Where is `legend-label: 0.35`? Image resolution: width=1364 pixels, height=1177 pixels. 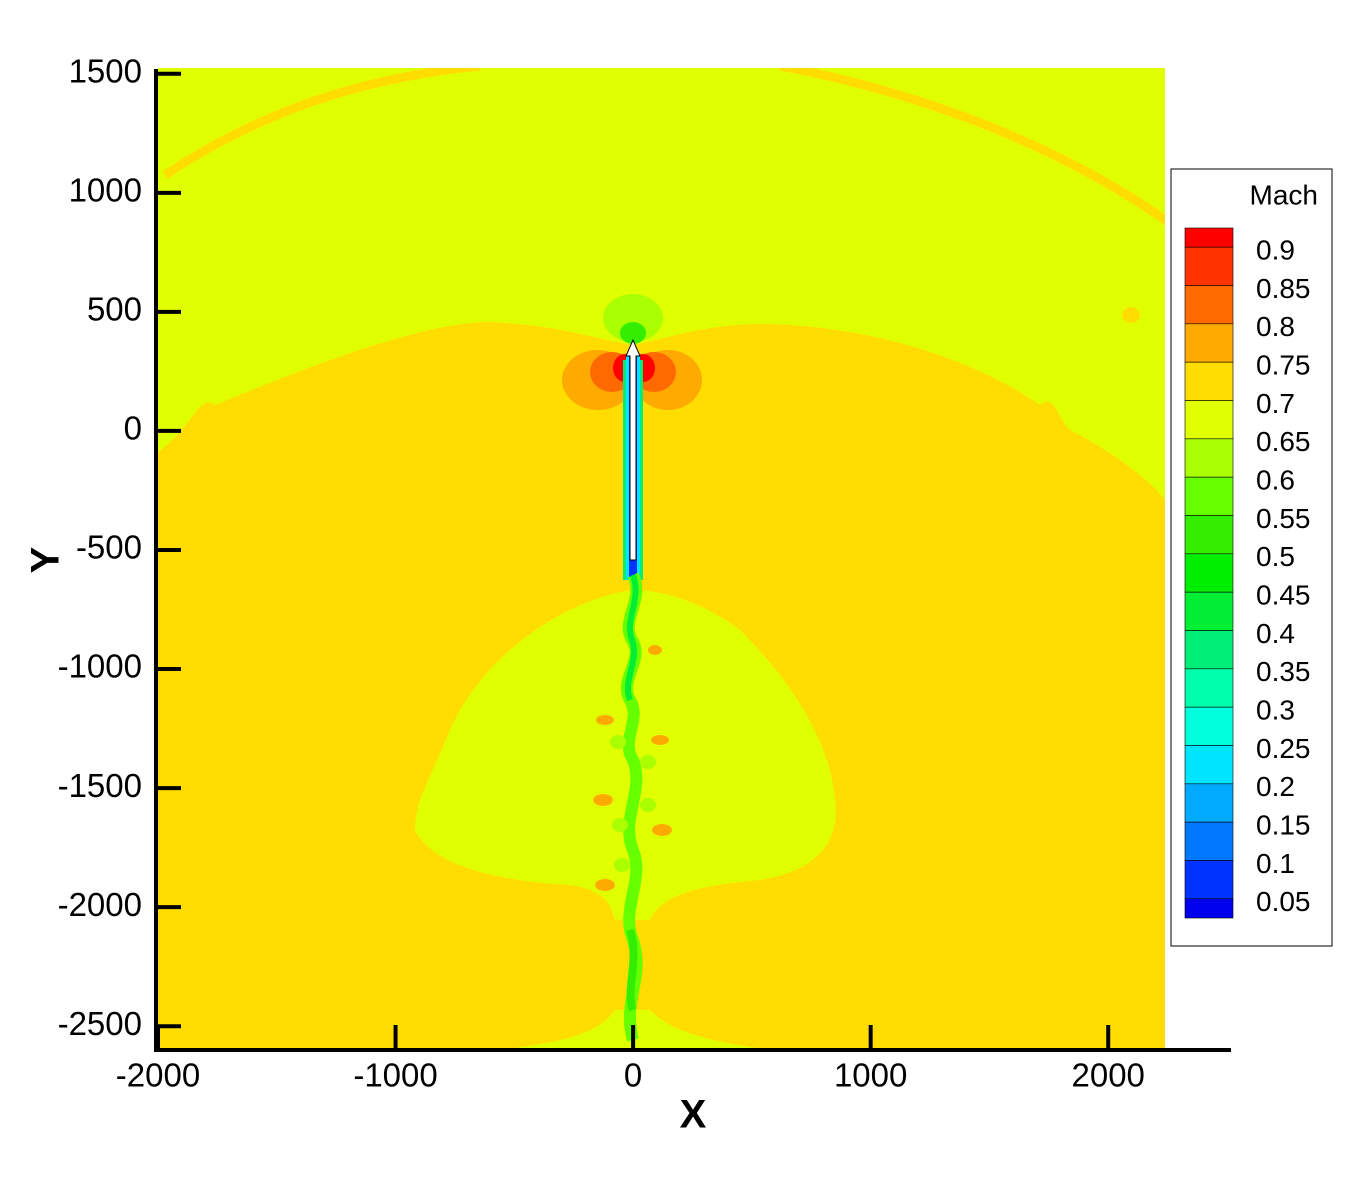 legend-label: 0.35 is located at coordinates (1283, 671).